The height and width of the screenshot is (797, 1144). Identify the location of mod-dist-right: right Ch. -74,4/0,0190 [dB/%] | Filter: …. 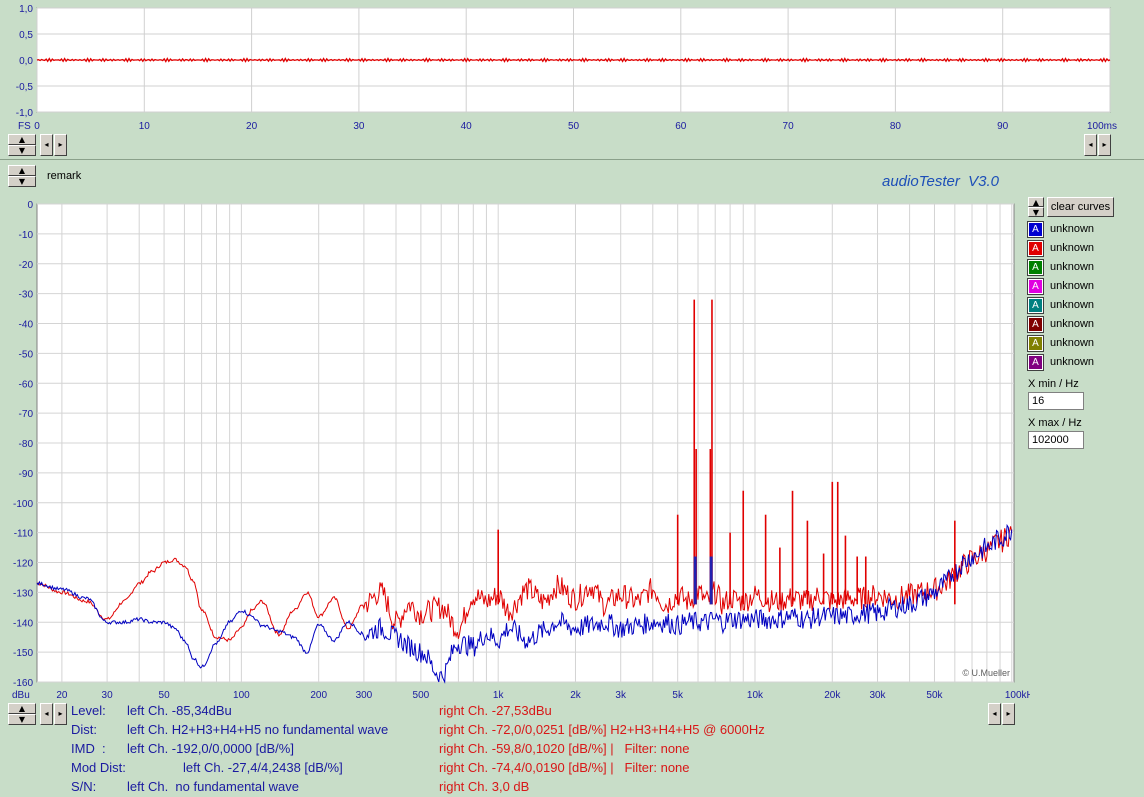
(564, 767).